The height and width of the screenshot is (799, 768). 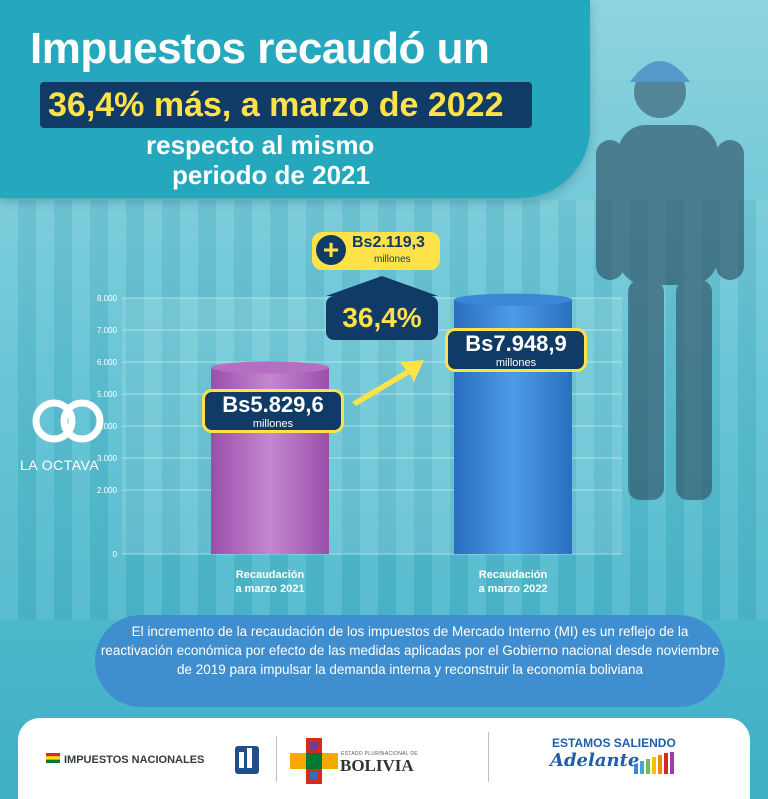 What do you see at coordinates (512, 589) in the screenshot?
I see `category-label: a marzo 2022` at bounding box center [512, 589].